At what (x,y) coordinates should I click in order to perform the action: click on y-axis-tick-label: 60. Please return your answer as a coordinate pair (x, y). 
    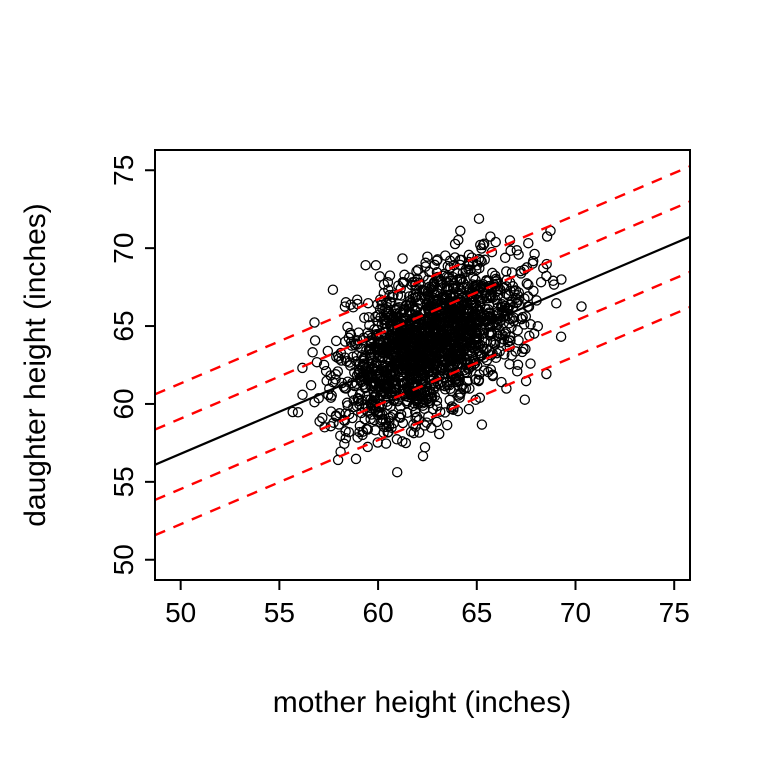
    Looking at the image, I should click on (123, 403).